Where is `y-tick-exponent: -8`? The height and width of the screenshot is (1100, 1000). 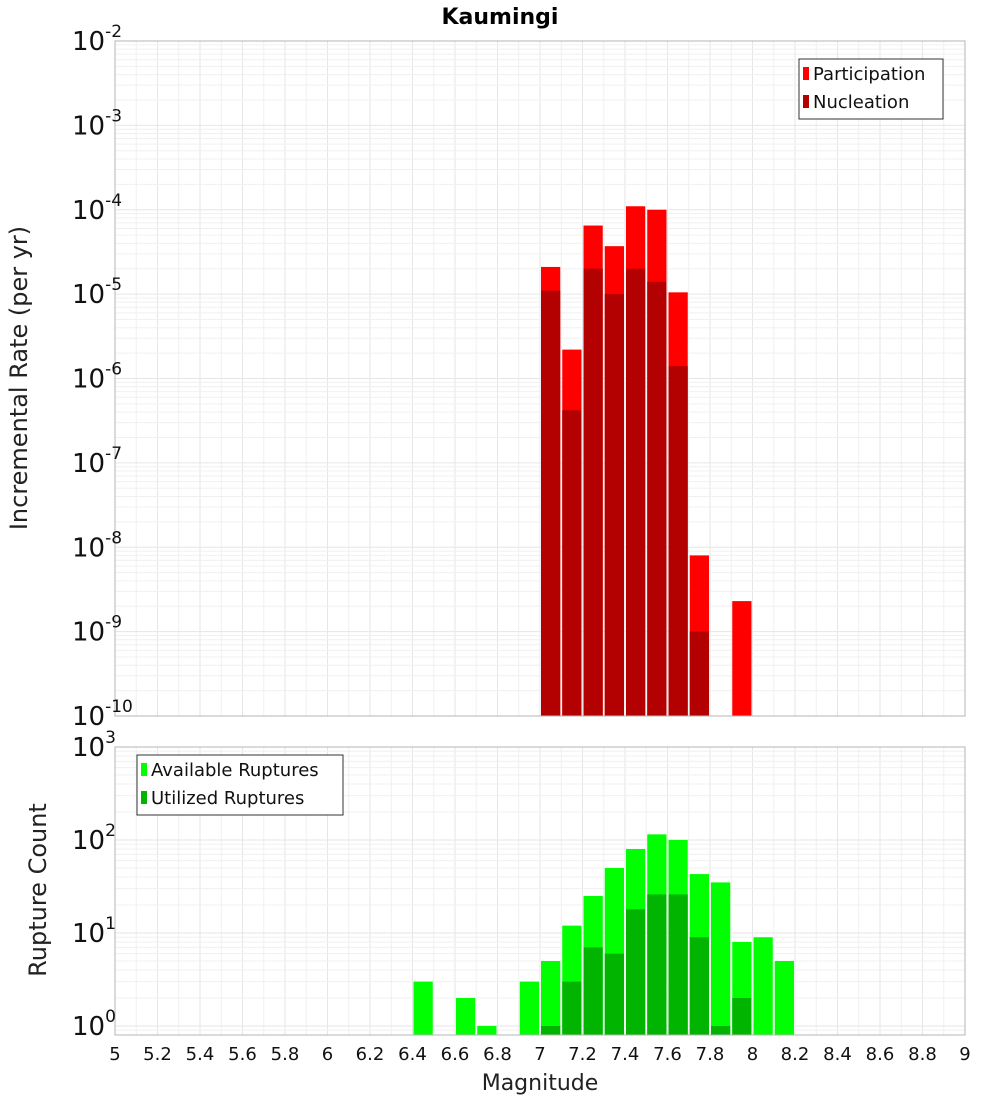
y-tick-exponent: -8 is located at coordinates (113, 538).